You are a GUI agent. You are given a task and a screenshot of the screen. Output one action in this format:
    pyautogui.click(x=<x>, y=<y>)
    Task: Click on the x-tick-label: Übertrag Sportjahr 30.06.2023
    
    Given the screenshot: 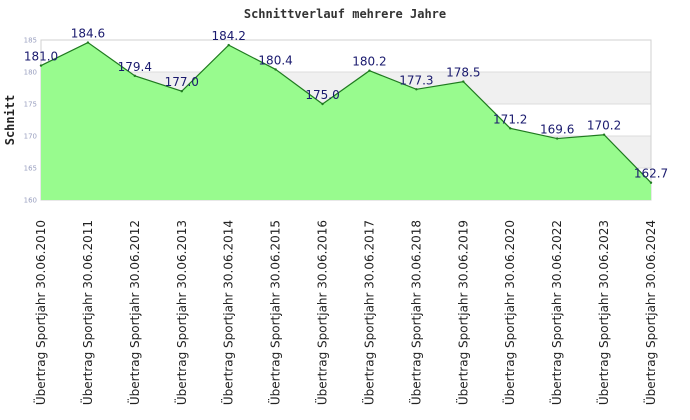 What is the action you would take?
    pyautogui.click(x=603, y=312)
    